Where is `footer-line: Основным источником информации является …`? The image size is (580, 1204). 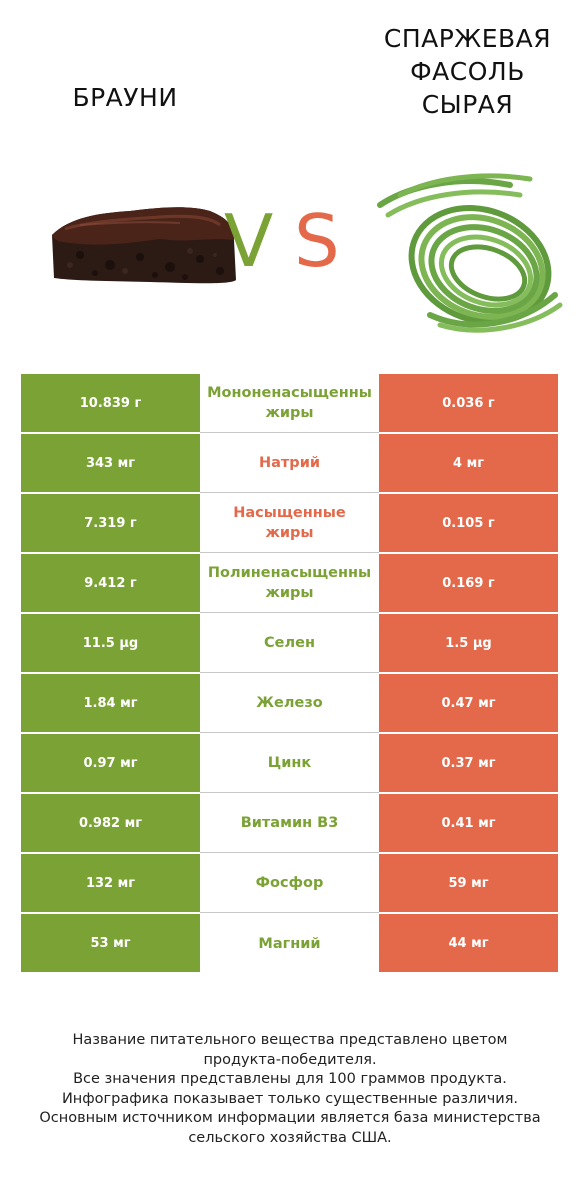
footer-line: Основным источником информации является … is located at coordinates (290, 1118).